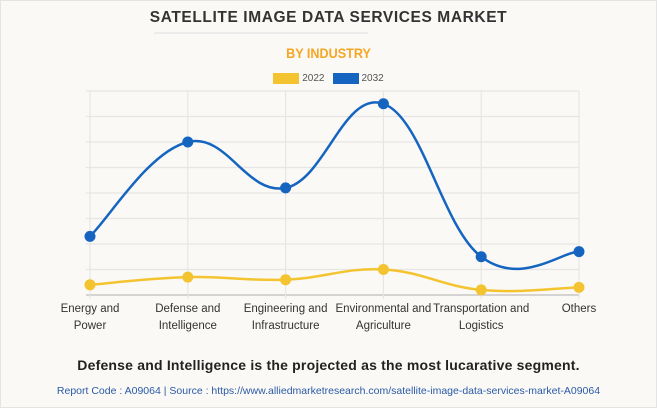 This screenshot has width=657, height=408. Describe the element at coordinates (334, 280) in the screenshot. I see `series-line-2022` at that location.